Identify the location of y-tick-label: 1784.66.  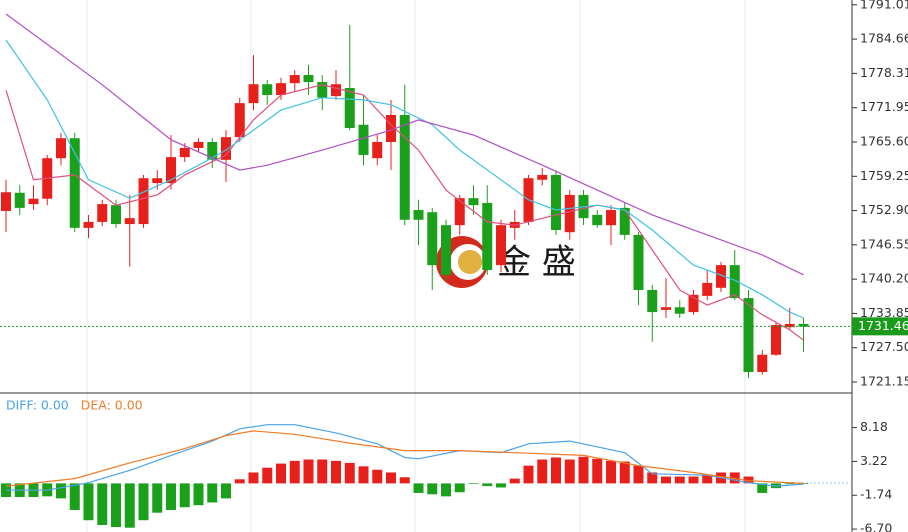
(884, 38).